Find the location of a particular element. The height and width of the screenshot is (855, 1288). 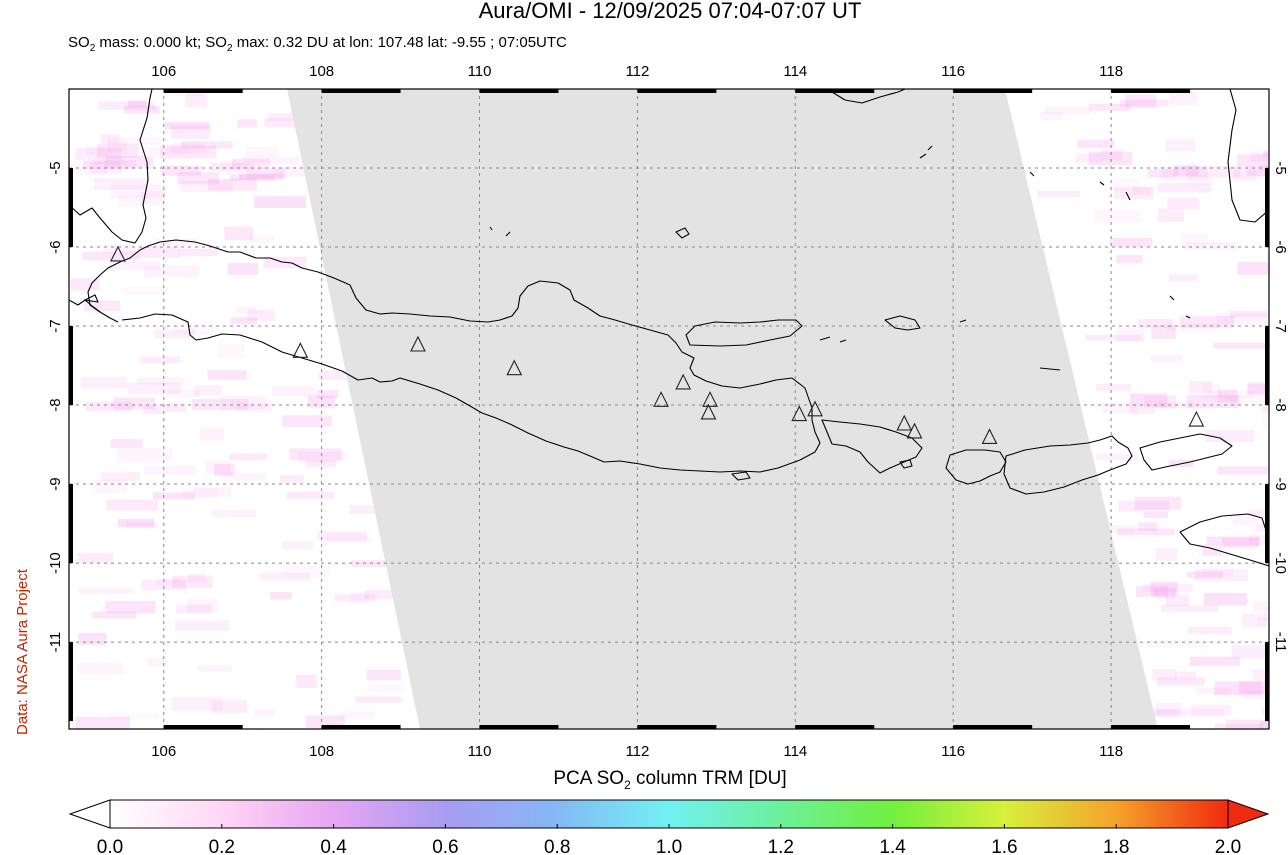

lon-tick-label-bottom: 112 is located at coordinates (637, 751).